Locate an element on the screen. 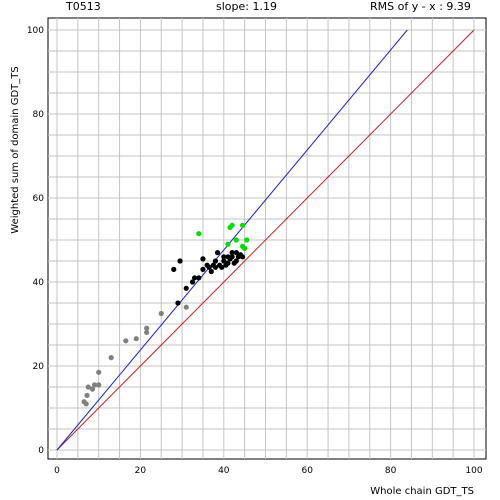 The width and height of the screenshot is (500, 500). x-axis-label: Whole chain GDT_TS is located at coordinates (422, 491).